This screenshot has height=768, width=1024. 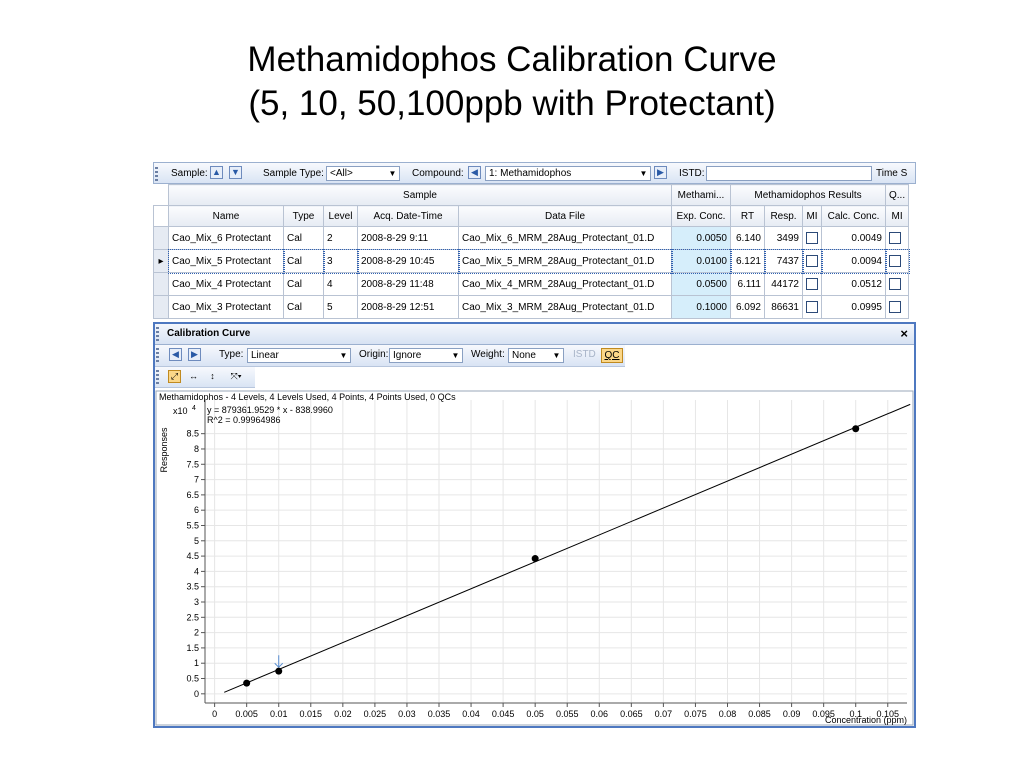 What do you see at coordinates (226, 216) in the screenshot?
I see `col-name: Name` at bounding box center [226, 216].